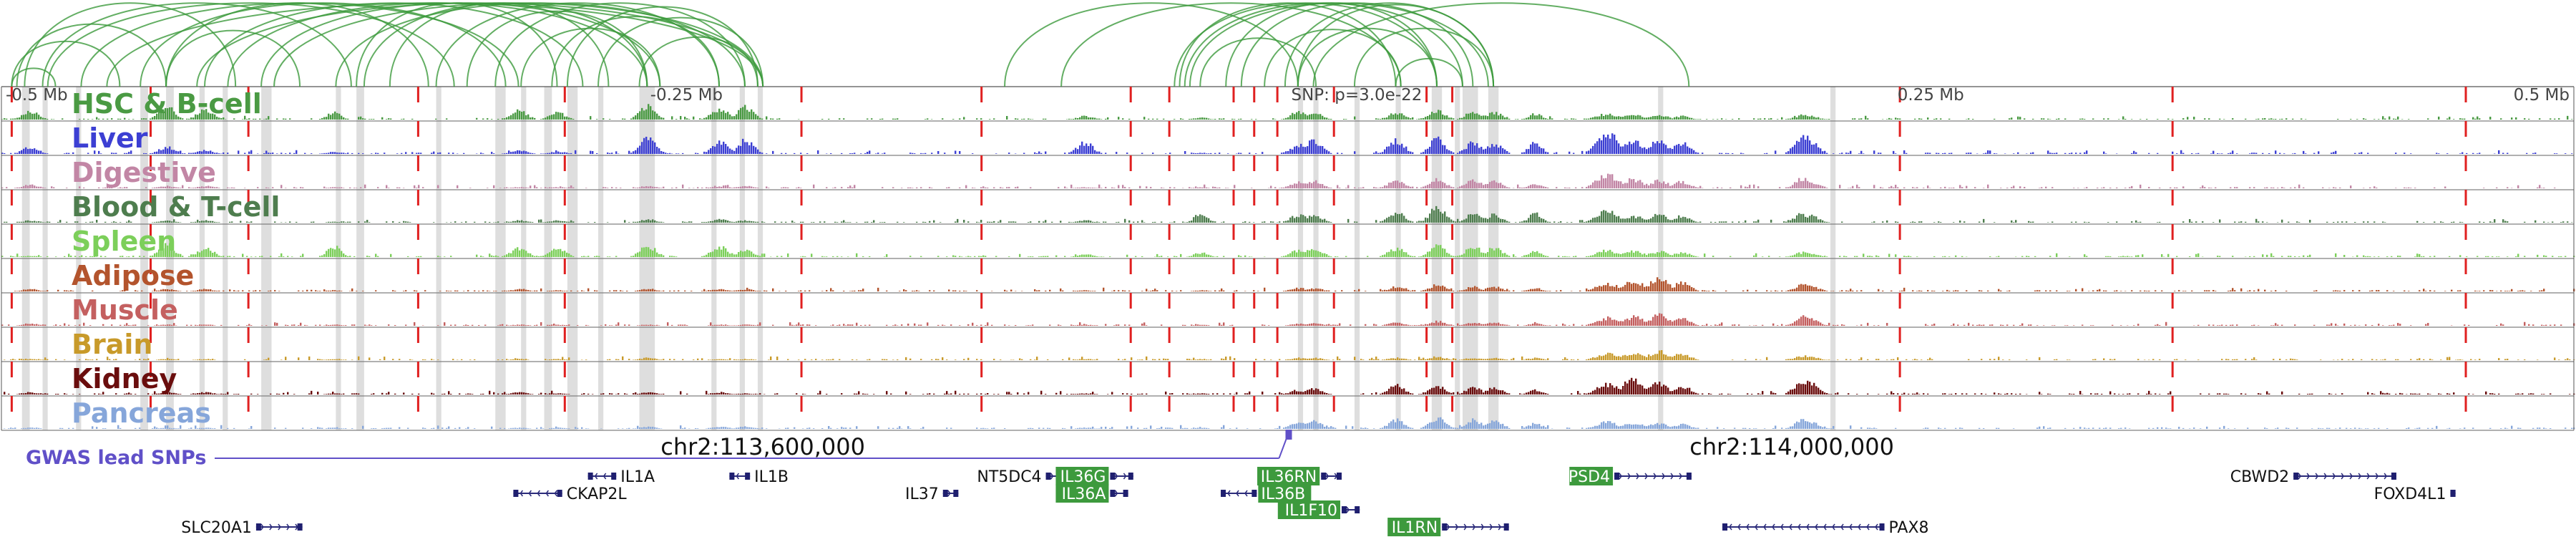  I want to click on gene-cbwd2: CBWD2, so click(2313, 477).